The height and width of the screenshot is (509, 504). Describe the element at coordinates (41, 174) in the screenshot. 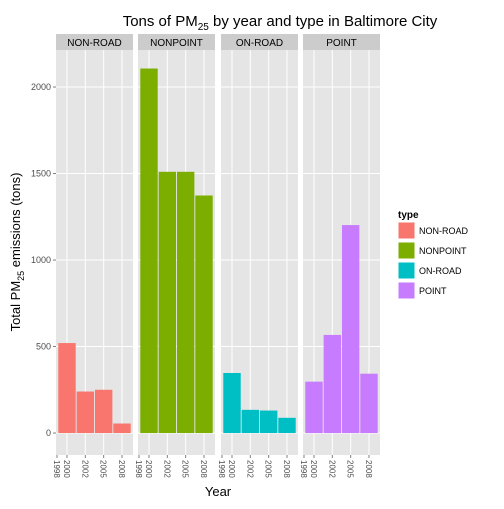

I see `y-tick-label: 1500` at that location.